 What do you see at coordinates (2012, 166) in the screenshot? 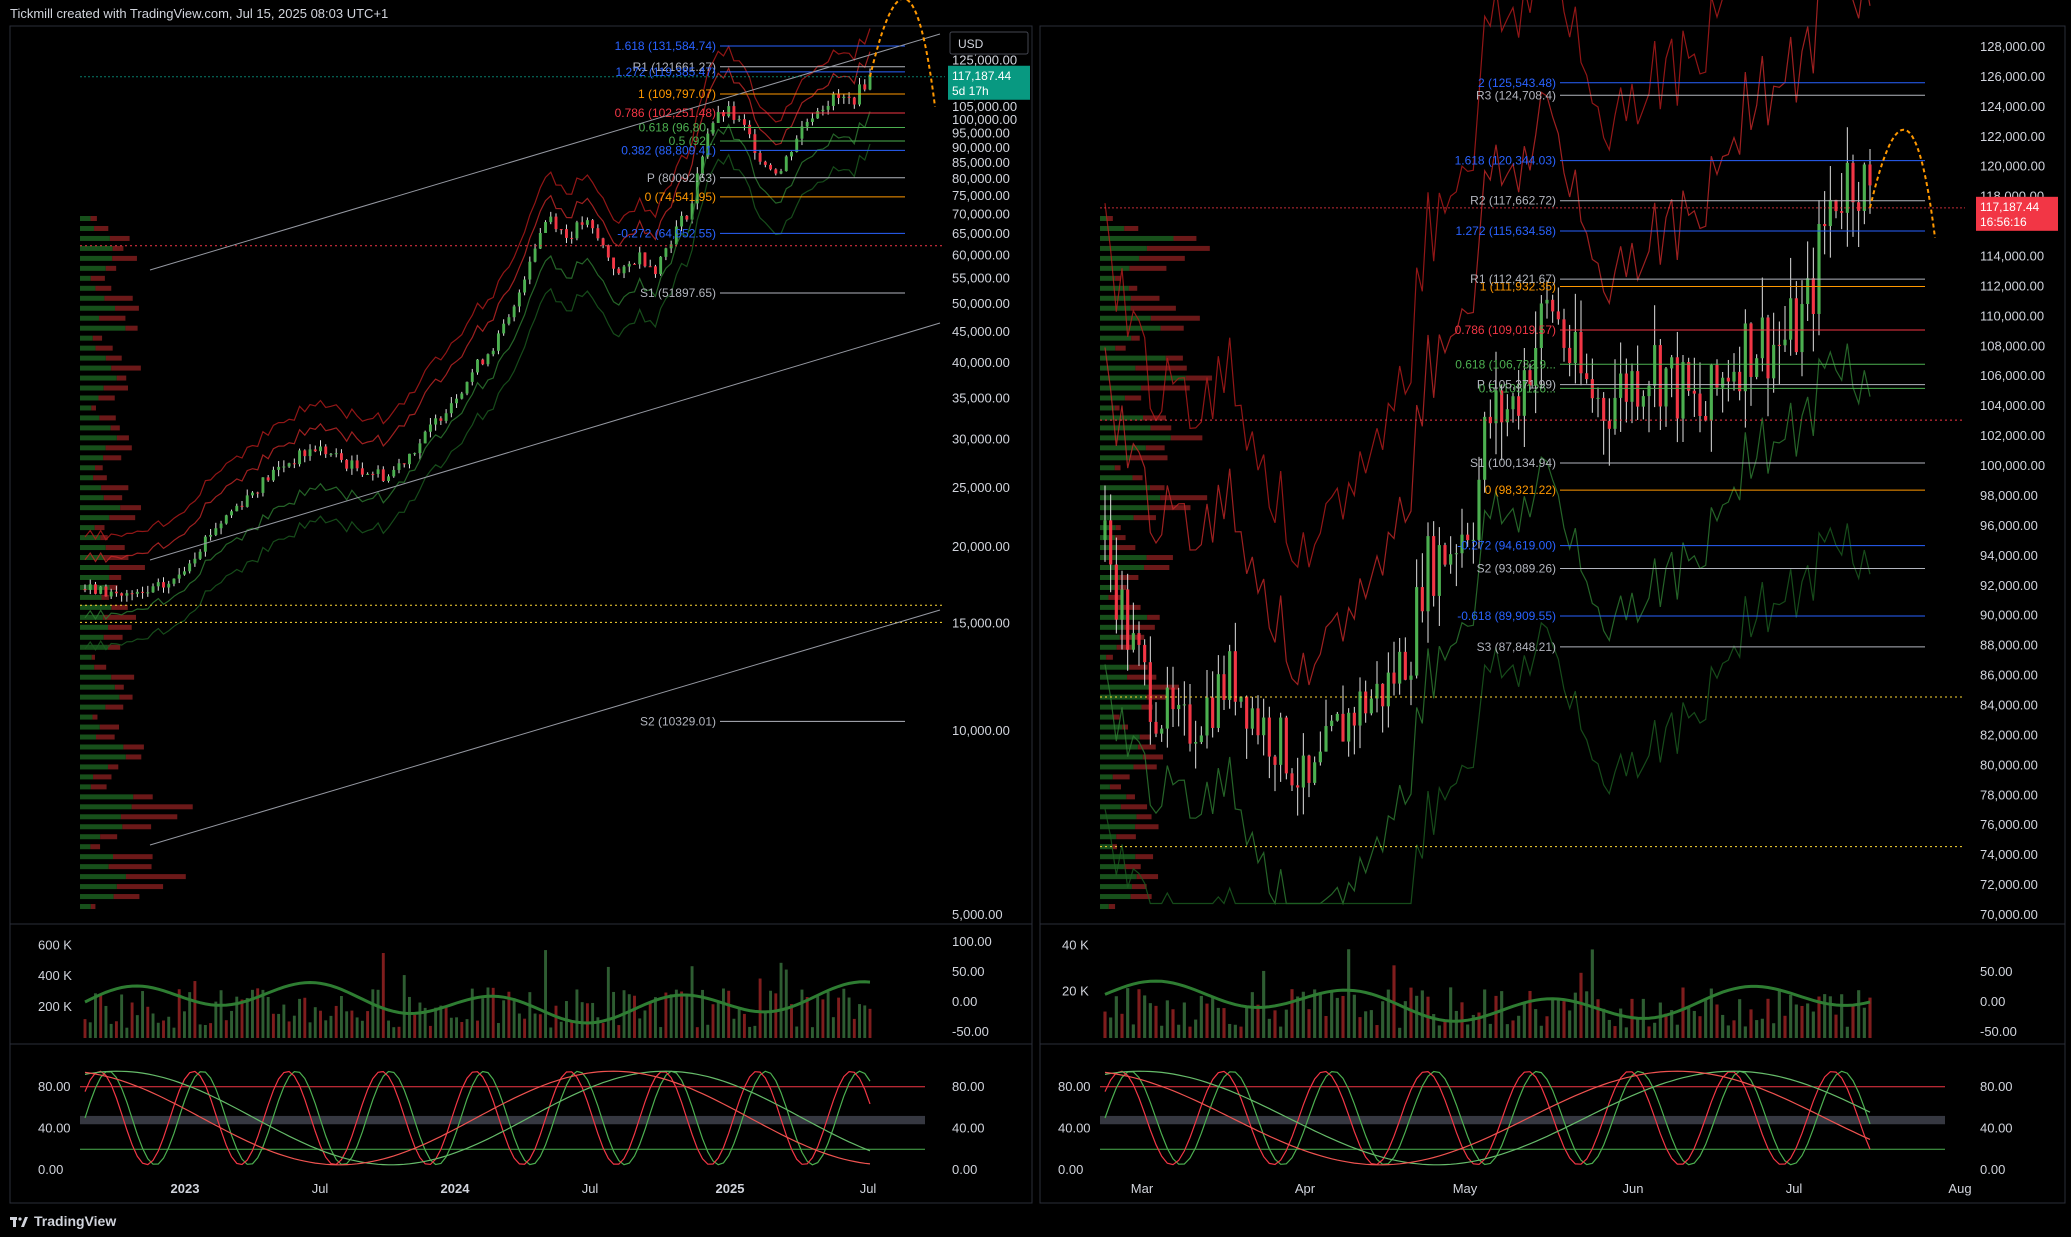
I see `y-tick-label: 120,000.00` at bounding box center [2012, 166].